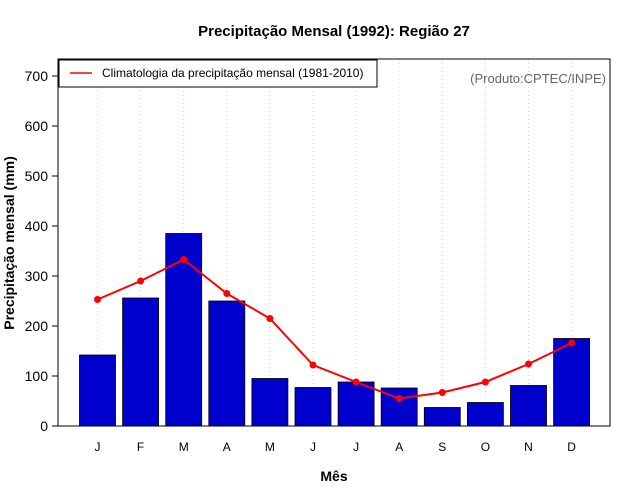 The height and width of the screenshot is (500, 640). I want to click on y-tick-label: 400, so click(37, 226).